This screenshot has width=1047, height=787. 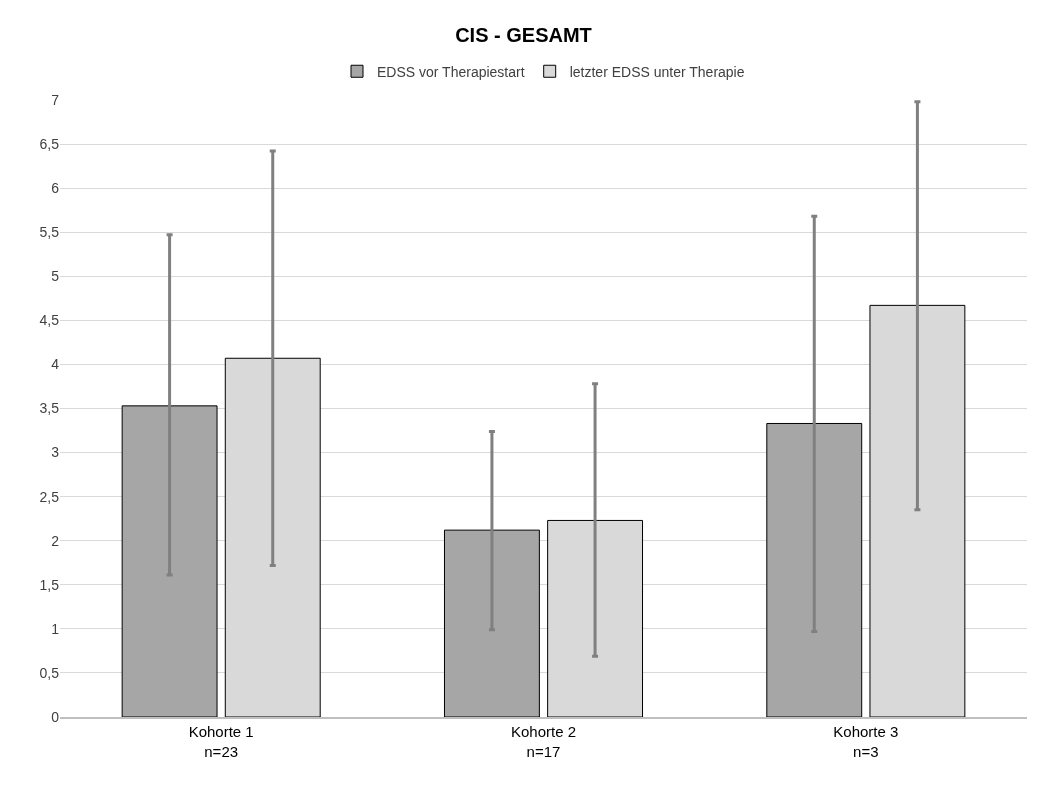 I want to click on y-tick-label: 3, so click(x=55, y=452).